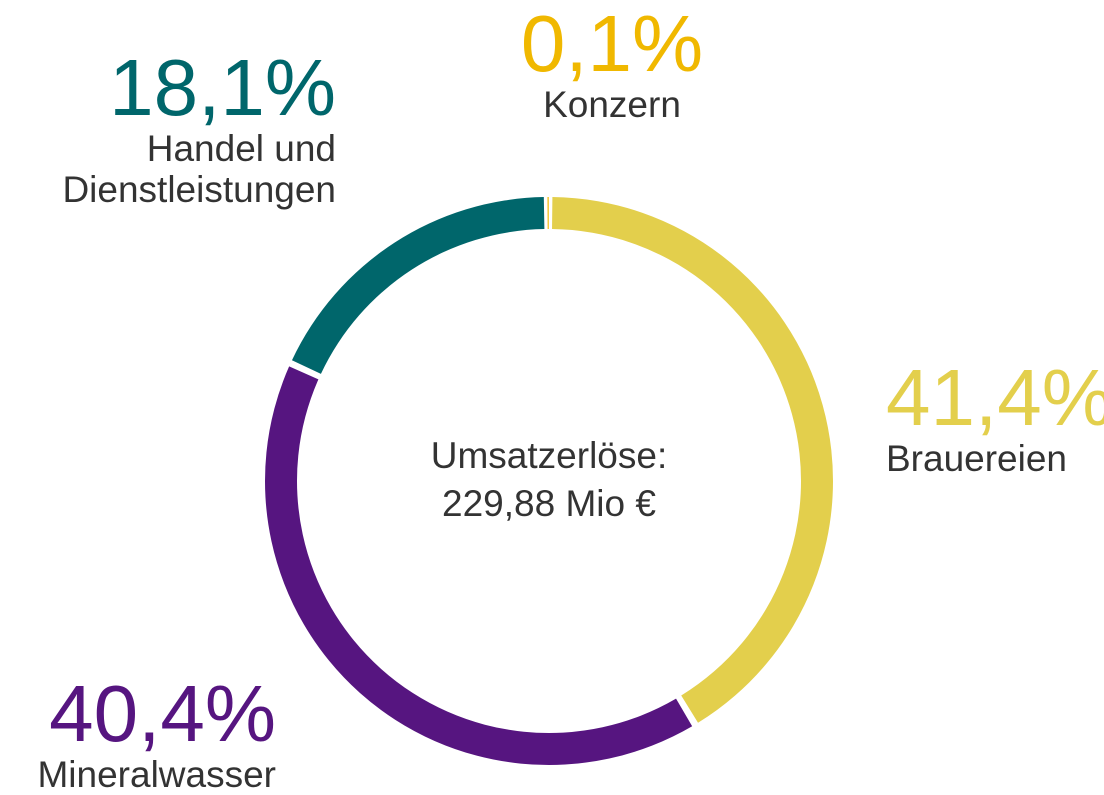  I want to click on segment-label: 18,1% Handel und Dienstleistungen, so click(168, 129).